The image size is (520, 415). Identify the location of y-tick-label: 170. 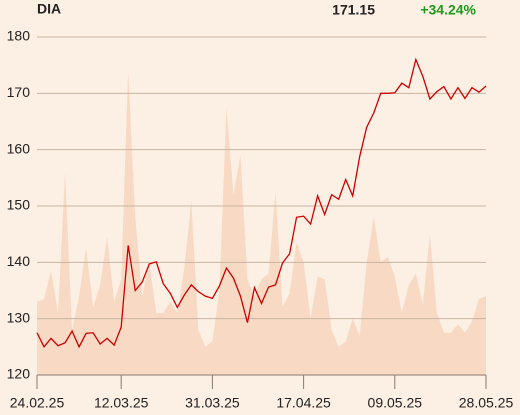
(19, 92).